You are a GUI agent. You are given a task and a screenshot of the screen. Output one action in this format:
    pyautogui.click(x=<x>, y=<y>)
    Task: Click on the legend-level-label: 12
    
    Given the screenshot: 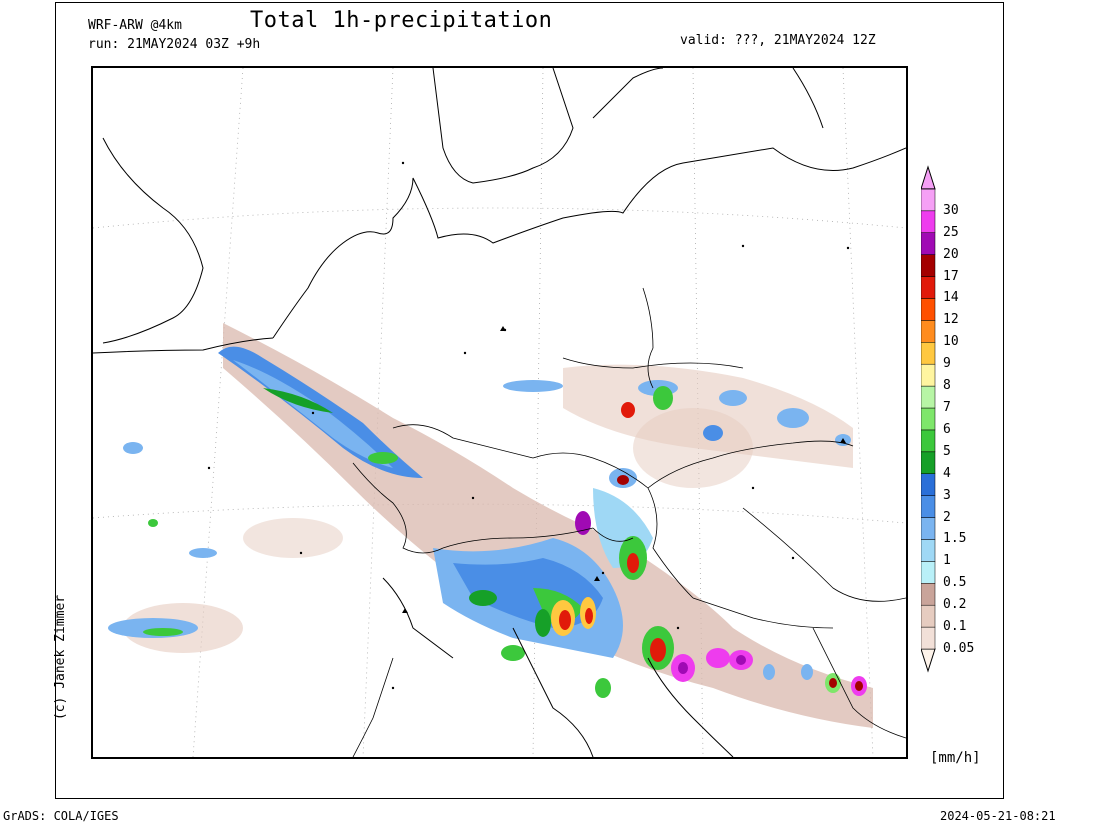 What is the action you would take?
    pyautogui.click(x=951, y=320)
    